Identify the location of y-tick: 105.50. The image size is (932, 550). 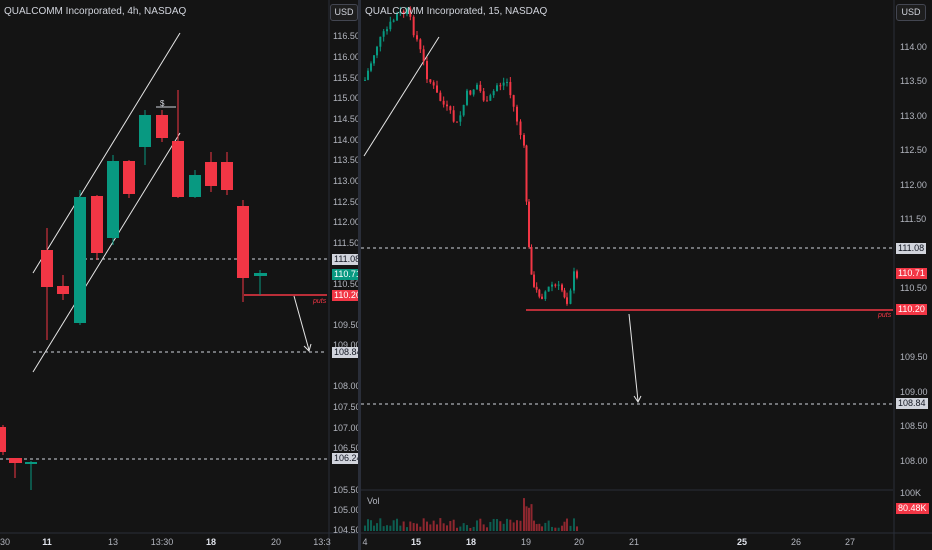
(345, 490).